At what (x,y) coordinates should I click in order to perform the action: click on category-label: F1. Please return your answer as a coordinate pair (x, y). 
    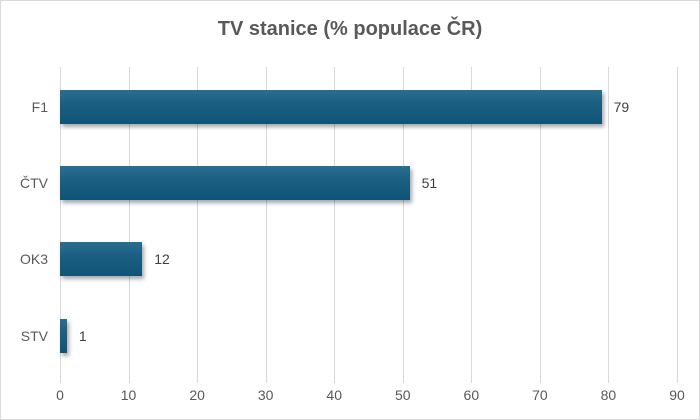
    Looking at the image, I should click on (39, 107).